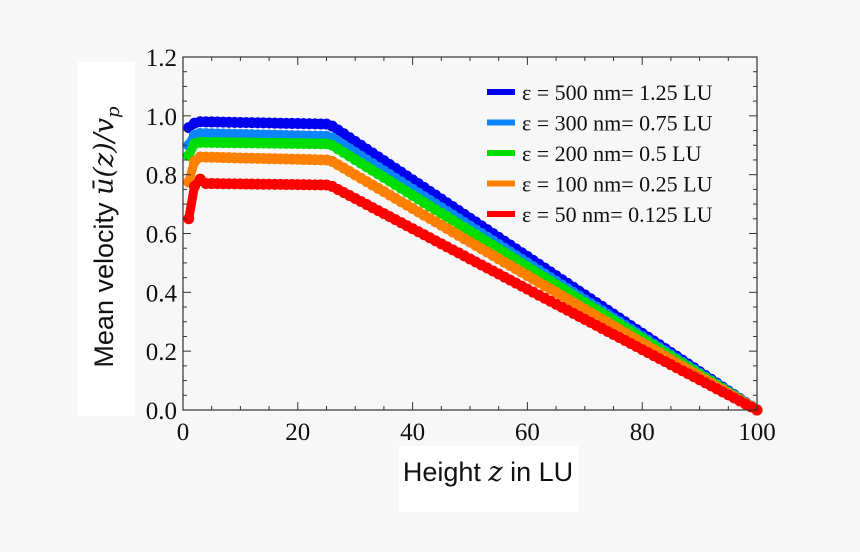  Describe the element at coordinates (161, 117) in the screenshot. I see `y-tick-label: 1.0` at that location.